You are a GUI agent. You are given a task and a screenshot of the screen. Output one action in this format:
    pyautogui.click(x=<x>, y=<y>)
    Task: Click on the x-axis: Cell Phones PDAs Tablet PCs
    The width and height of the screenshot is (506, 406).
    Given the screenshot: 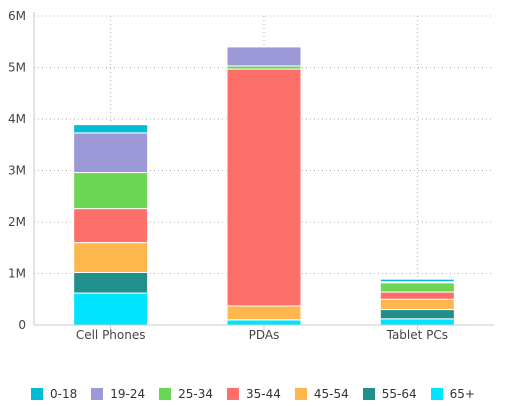 What is the action you would take?
    pyautogui.click(x=264, y=333)
    